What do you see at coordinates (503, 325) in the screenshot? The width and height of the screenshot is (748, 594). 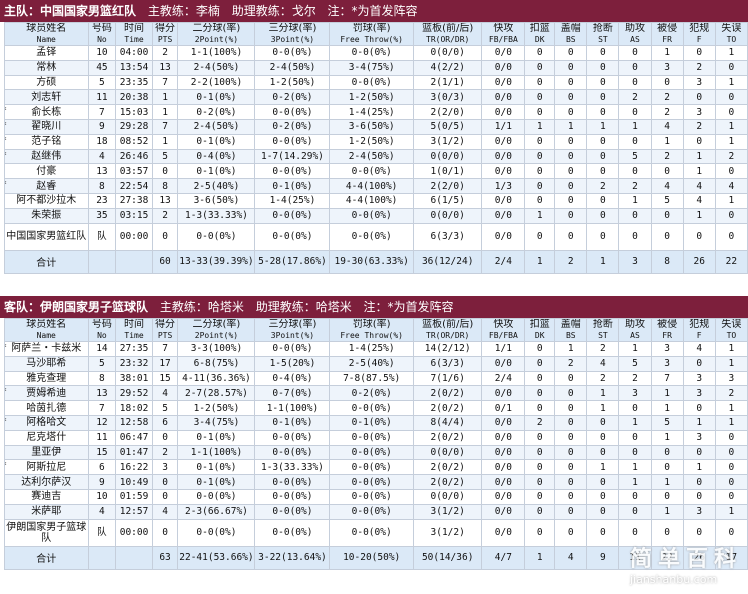 I see `column-header-cn: 快攻` at bounding box center [503, 325].